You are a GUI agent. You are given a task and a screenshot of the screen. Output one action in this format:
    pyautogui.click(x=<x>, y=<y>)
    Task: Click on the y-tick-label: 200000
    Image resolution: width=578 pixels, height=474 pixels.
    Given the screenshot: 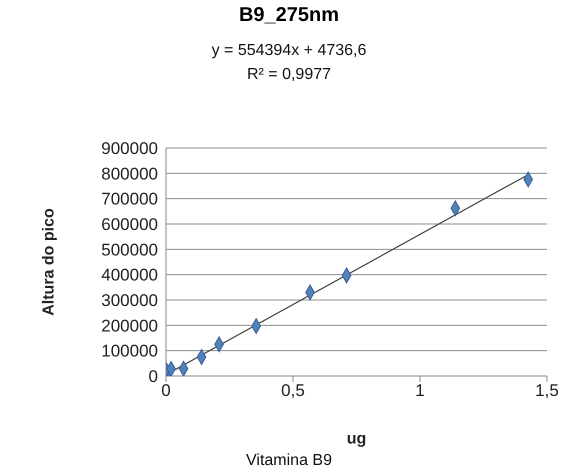 What is the action you would take?
    pyautogui.click(x=129, y=326)
    